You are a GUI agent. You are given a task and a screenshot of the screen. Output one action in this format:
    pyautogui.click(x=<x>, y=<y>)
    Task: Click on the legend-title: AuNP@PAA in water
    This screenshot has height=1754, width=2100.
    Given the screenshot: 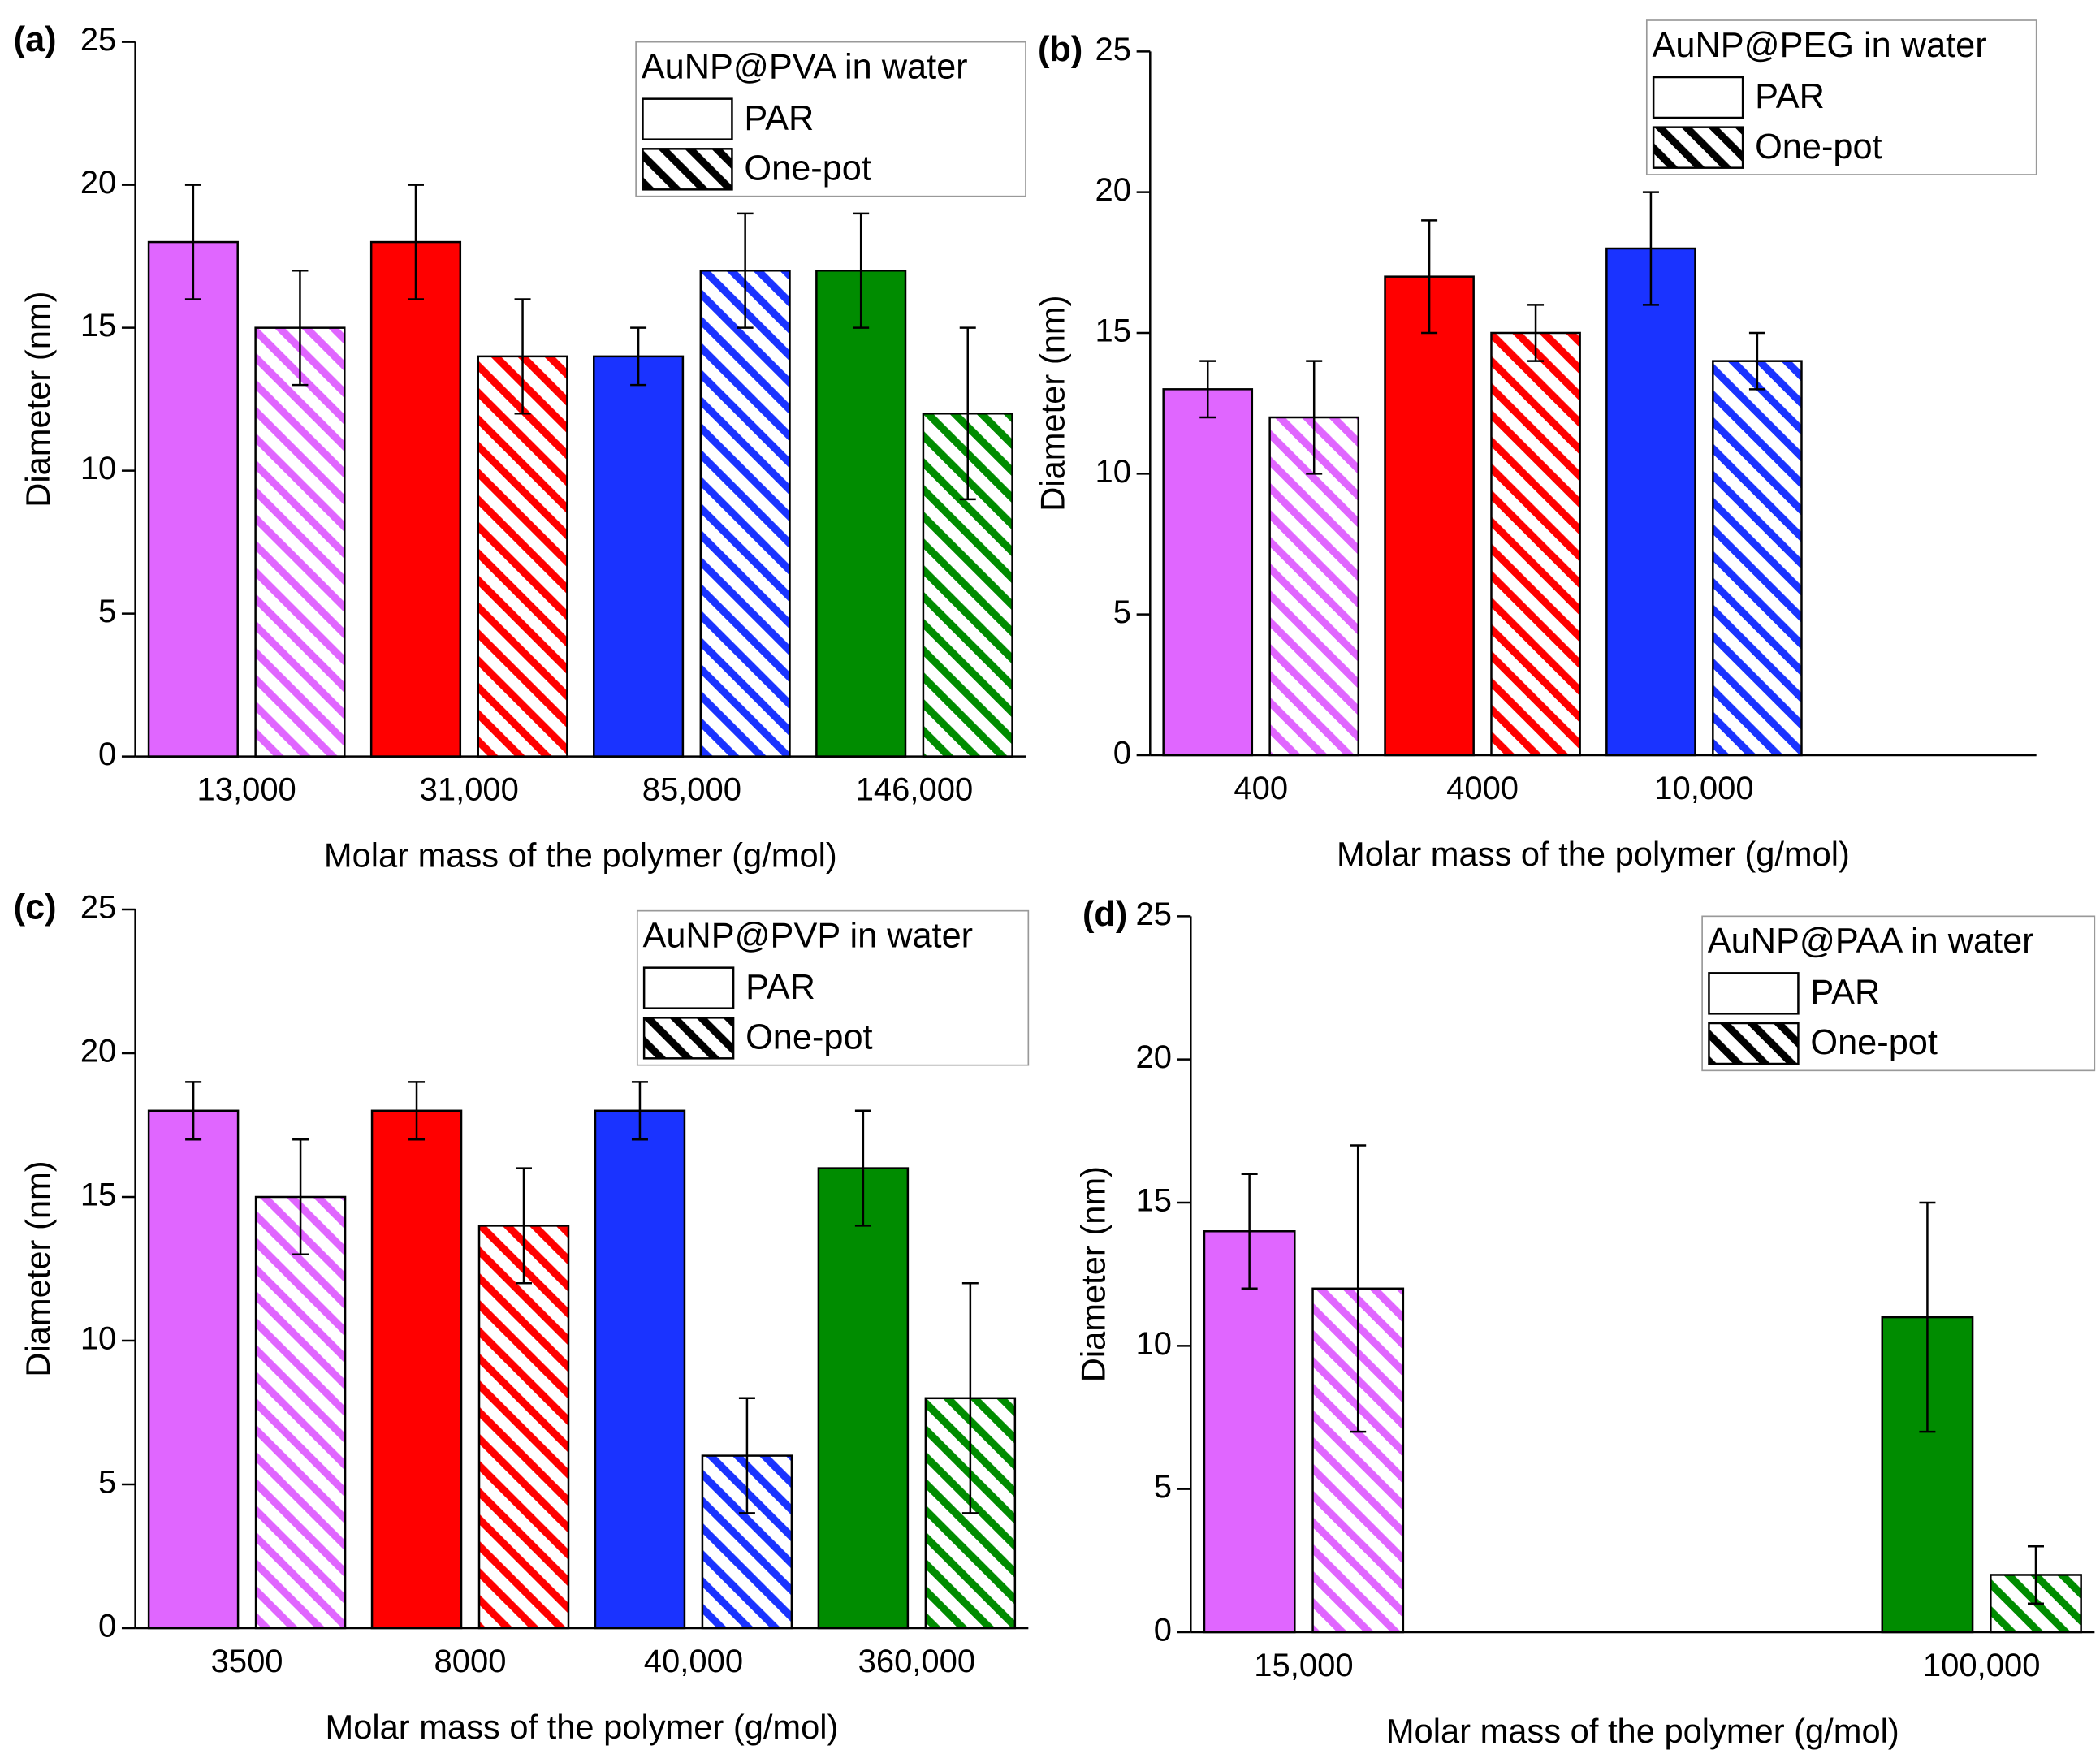 What is the action you would take?
    pyautogui.click(x=1871, y=941)
    